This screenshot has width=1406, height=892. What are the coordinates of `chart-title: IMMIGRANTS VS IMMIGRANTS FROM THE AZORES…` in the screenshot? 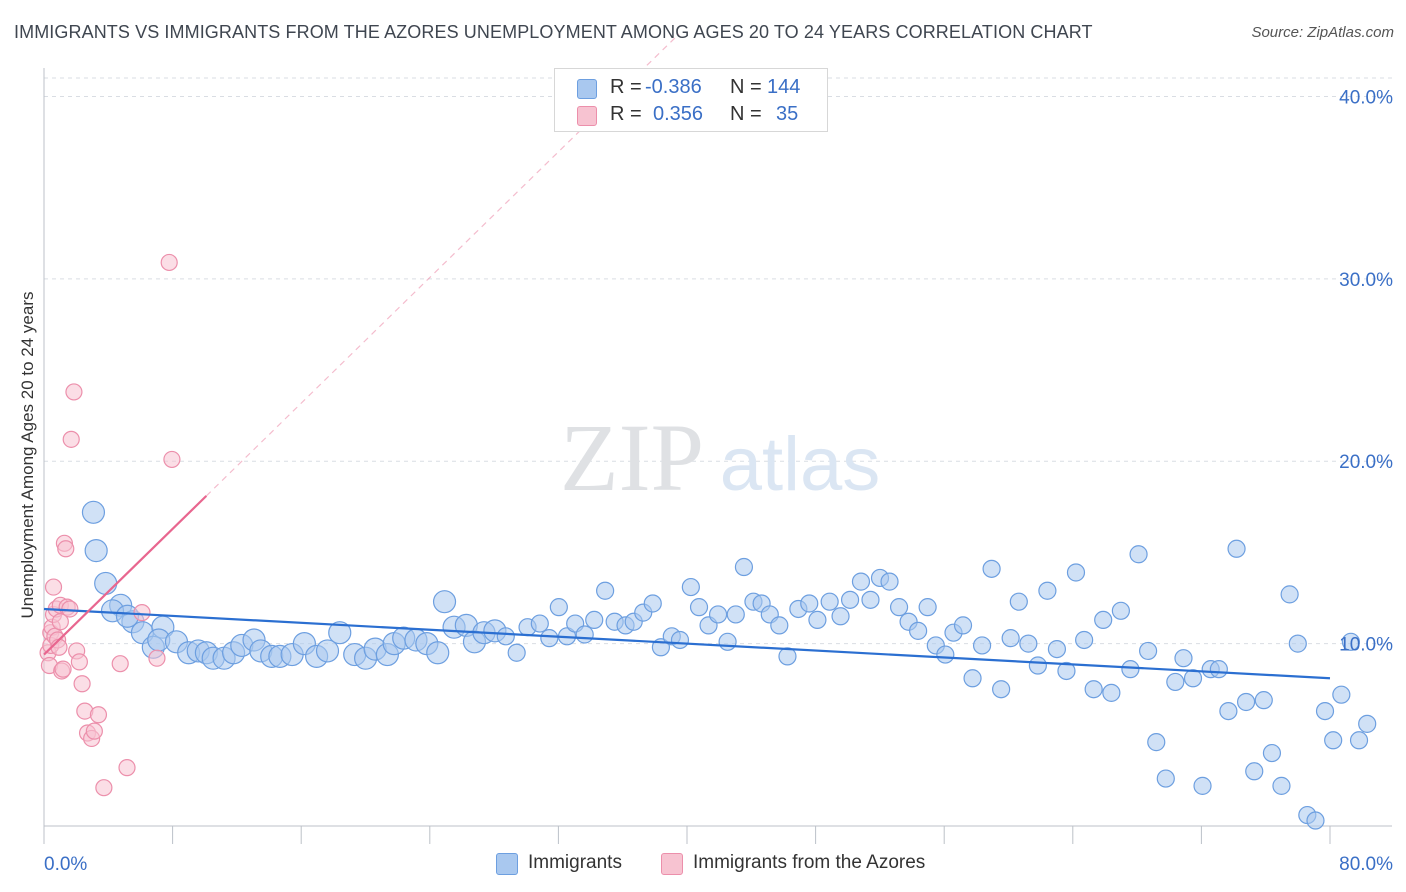 It's located at (553, 32).